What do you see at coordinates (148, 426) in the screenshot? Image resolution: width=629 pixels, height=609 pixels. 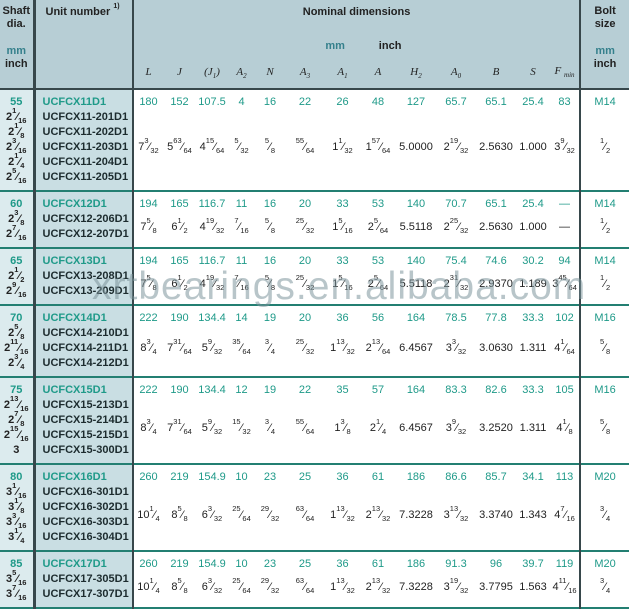 I see `dim-inch: 83⁄4` at bounding box center [148, 426].